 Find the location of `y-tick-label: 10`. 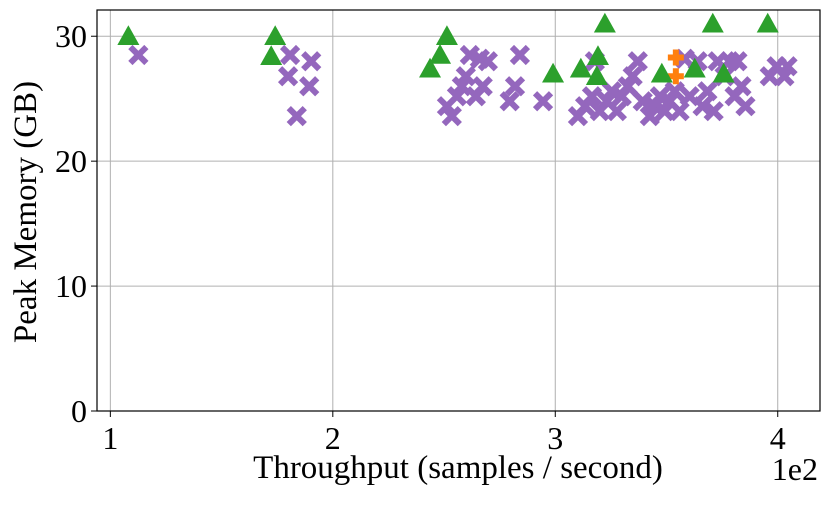

y-tick-label: 10 is located at coordinates (71, 286).